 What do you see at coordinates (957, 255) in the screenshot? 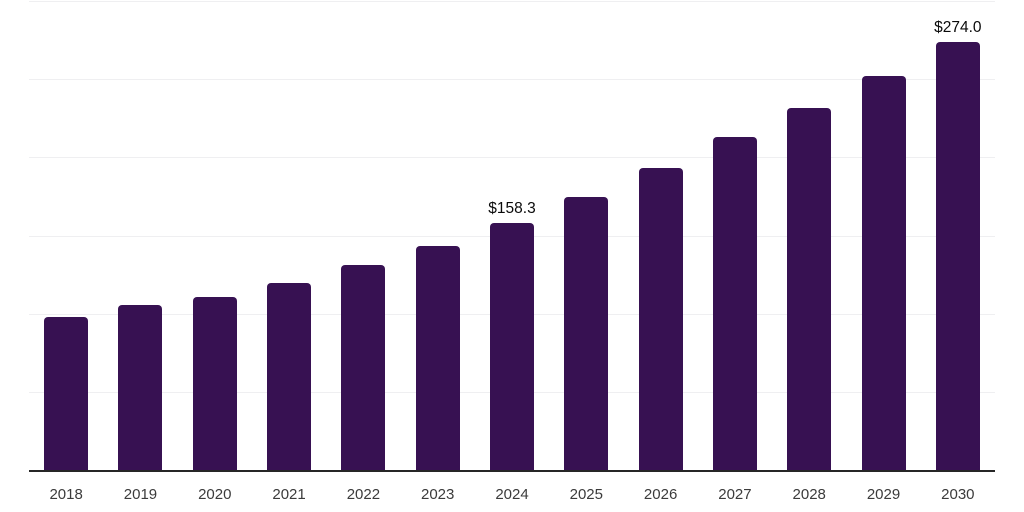
I see `bar-2030` at bounding box center [957, 255].